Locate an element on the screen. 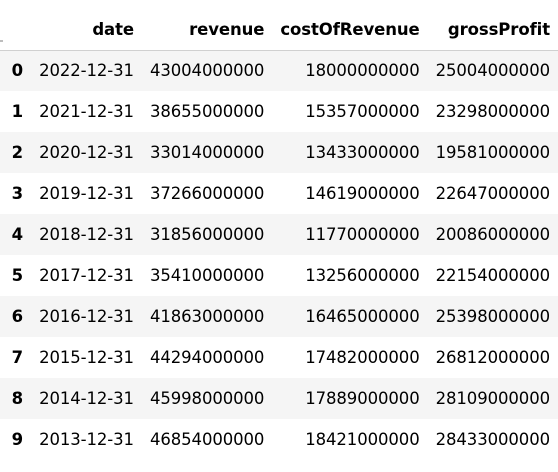 This screenshot has width=558, height=472. row-index: 1 is located at coordinates (17, 111).